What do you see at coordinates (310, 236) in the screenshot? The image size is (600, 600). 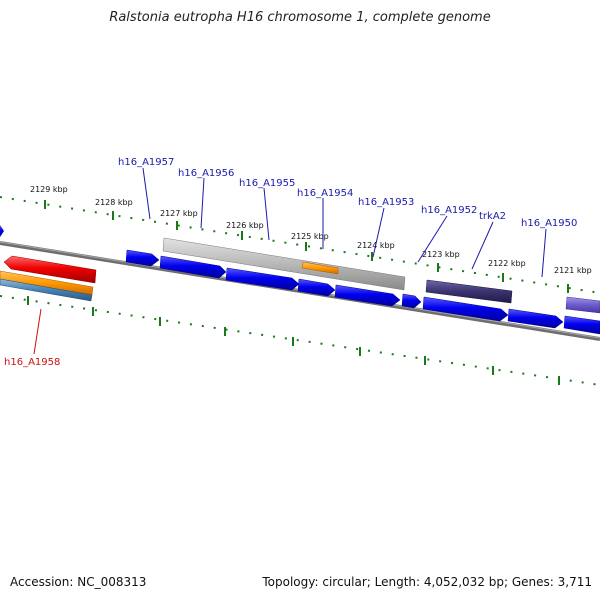 I see `kbp-label: 2125 kbp` at bounding box center [310, 236].